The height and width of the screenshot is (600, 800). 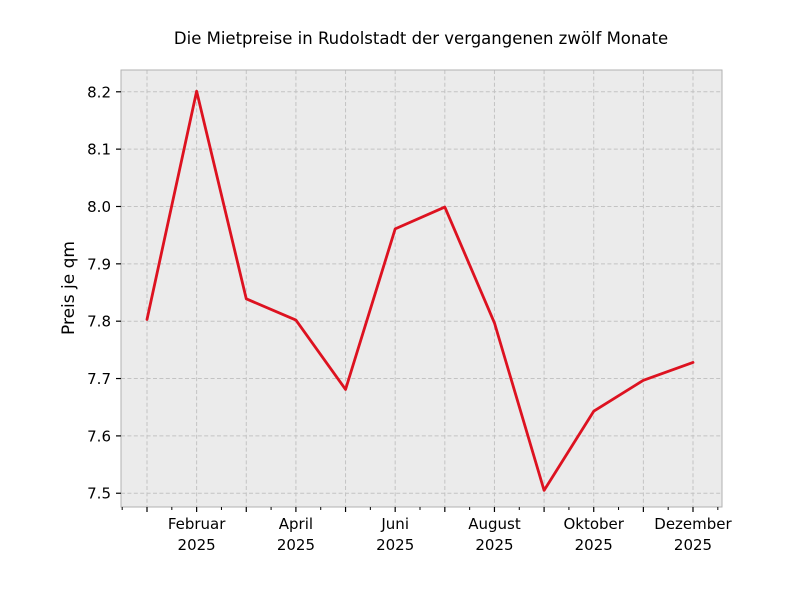 I want to click on x-tick-label-month: August, so click(x=494, y=524).